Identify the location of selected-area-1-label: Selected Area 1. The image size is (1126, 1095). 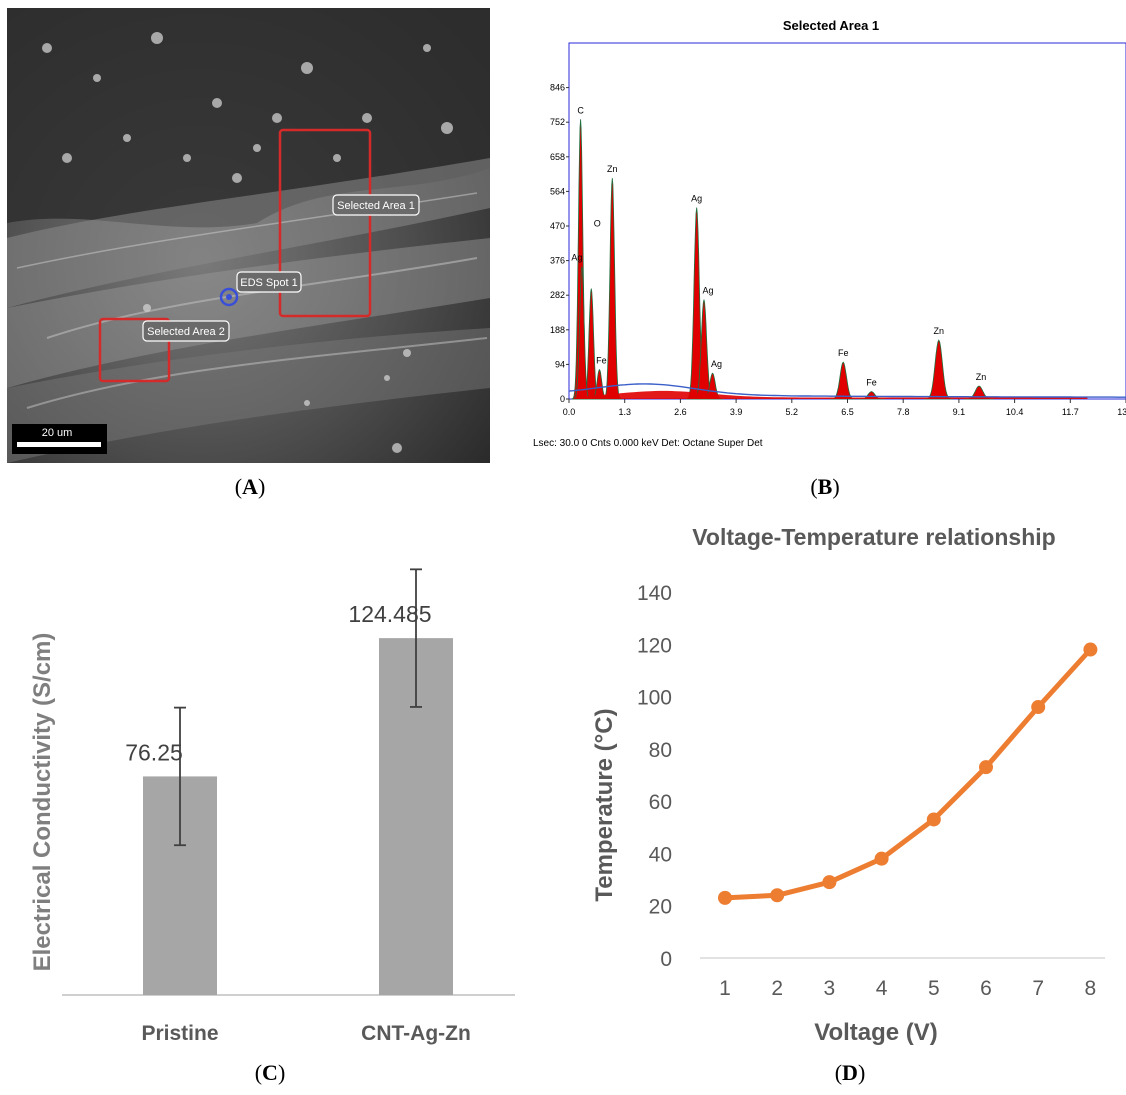
(376, 206).